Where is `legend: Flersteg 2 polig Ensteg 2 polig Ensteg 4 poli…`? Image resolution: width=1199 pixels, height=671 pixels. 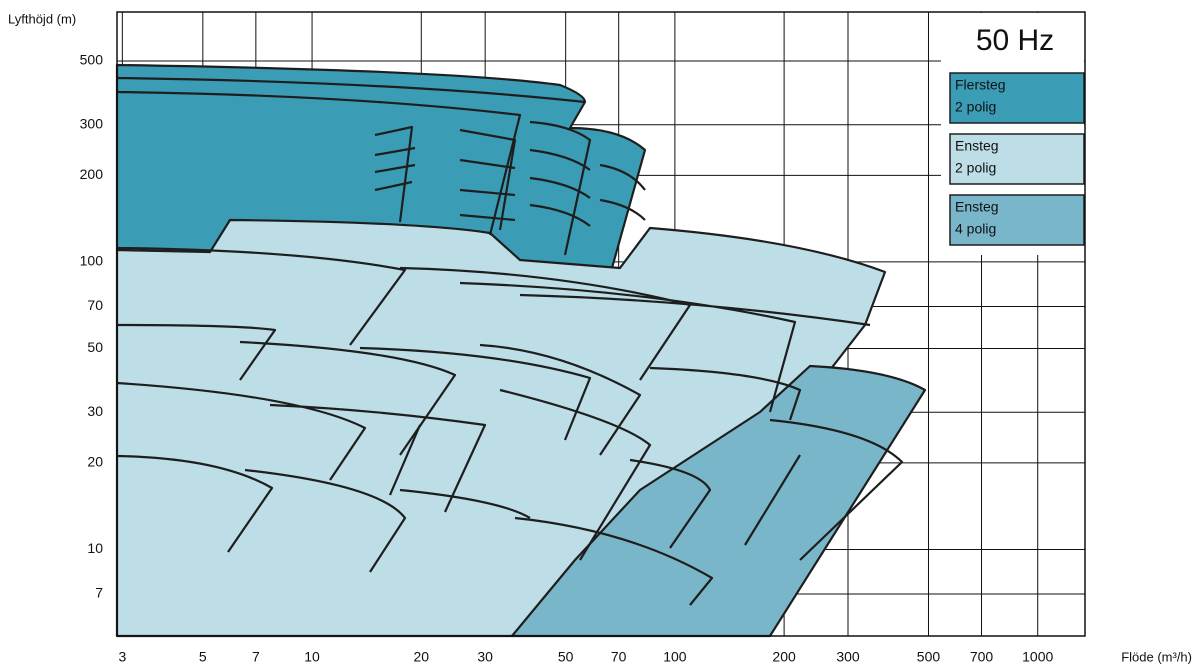
legend: Flersteg 2 polig Ensteg 2 polig Ensteg 4 poli… is located at coordinates (1017, 159).